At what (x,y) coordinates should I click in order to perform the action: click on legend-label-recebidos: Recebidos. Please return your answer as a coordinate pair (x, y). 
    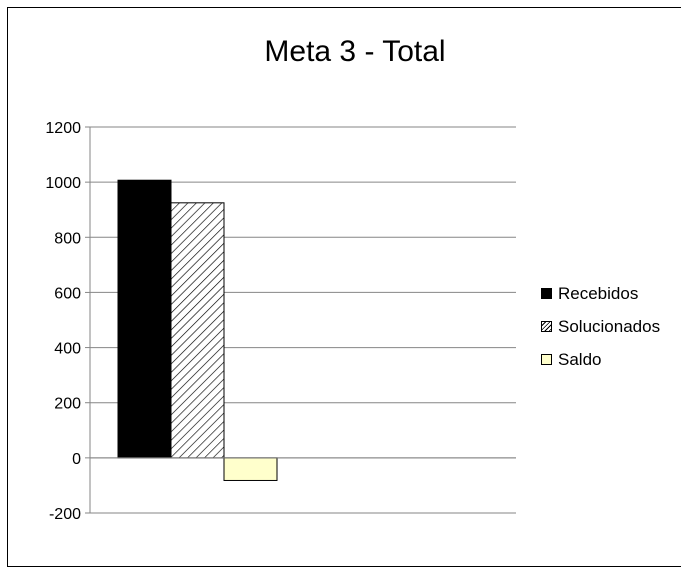
    Looking at the image, I should click on (598, 293).